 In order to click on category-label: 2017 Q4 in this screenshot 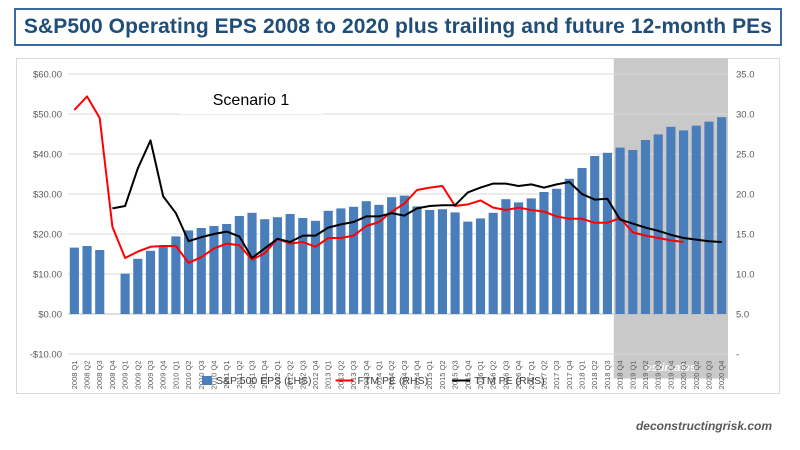, I will do `click(569, 374)`.